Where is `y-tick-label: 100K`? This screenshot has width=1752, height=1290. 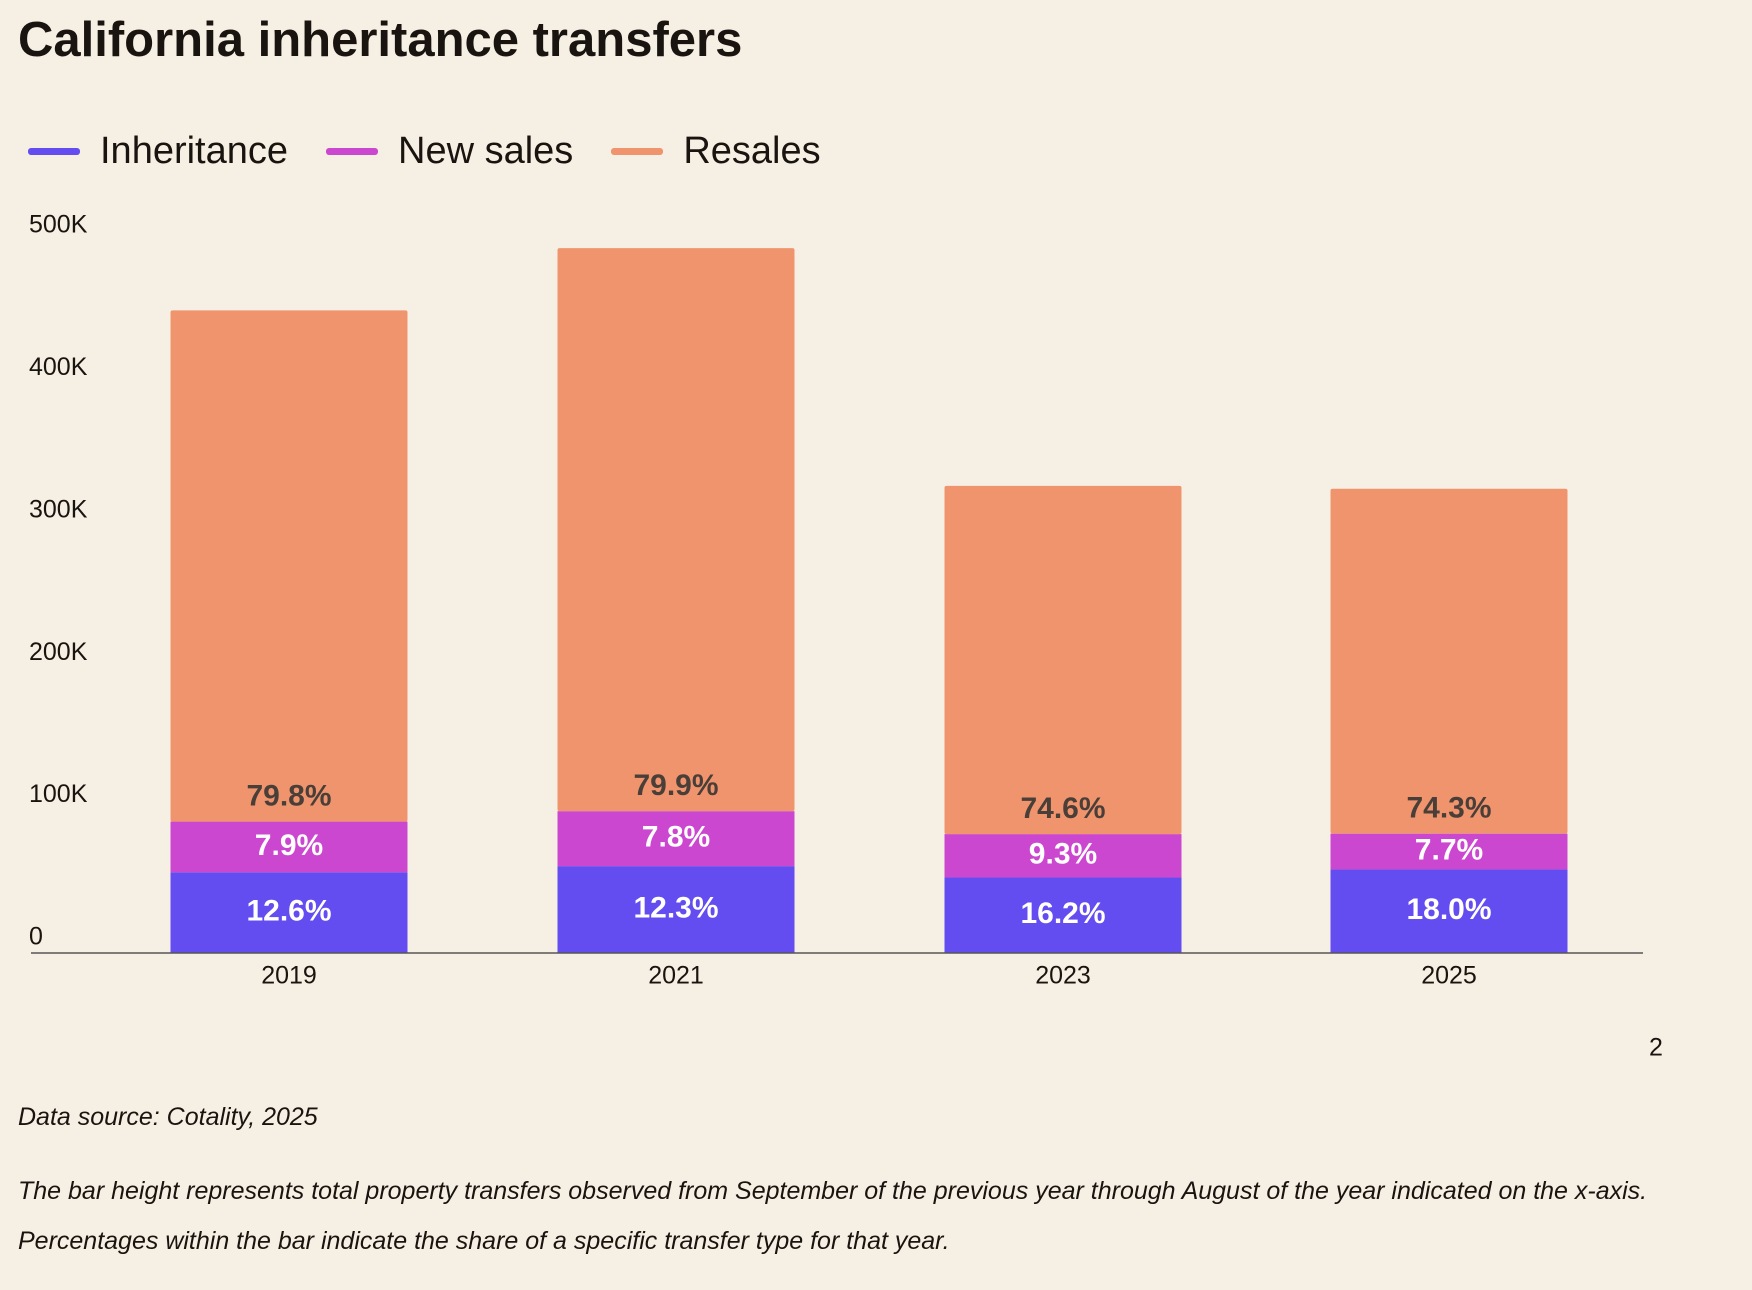 y-tick-label: 100K is located at coordinates (58, 794).